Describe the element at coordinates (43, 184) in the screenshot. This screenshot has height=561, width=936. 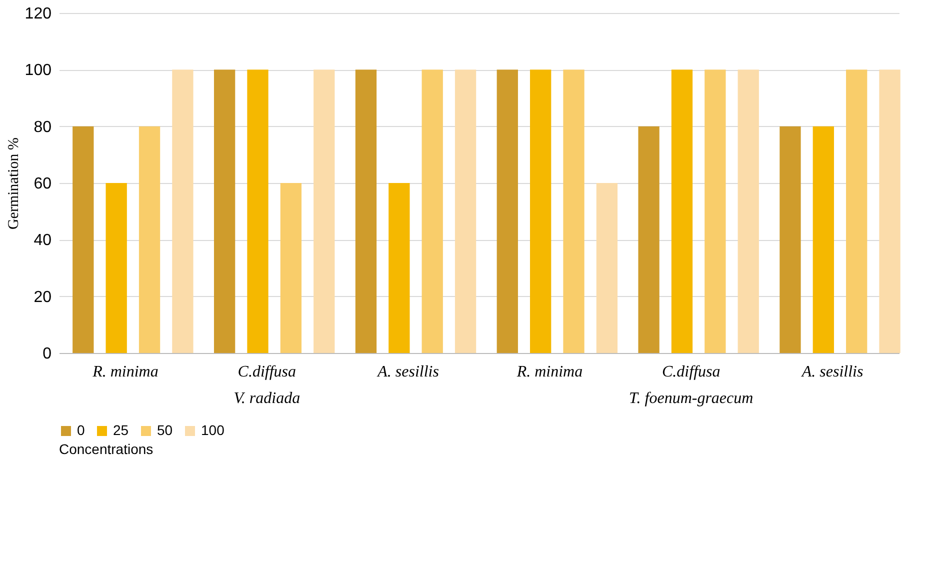
I see `y-tick-label: 60` at that location.